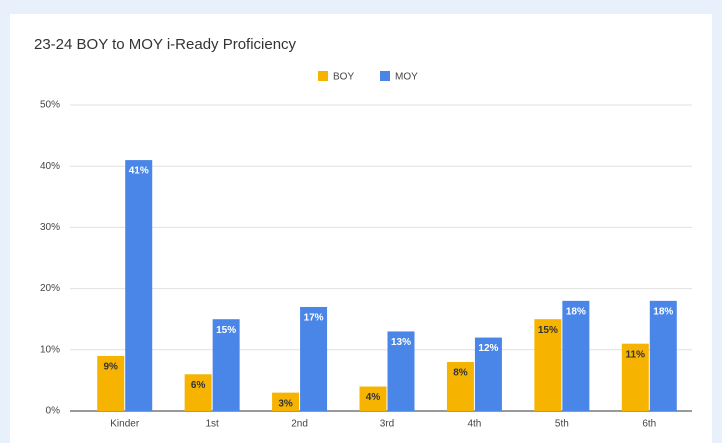 This screenshot has width=722, height=443. What do you see at coordinates (343, 77) in the screenshot?
I see `legend-label: BOY` at bounding box center [343, 77].